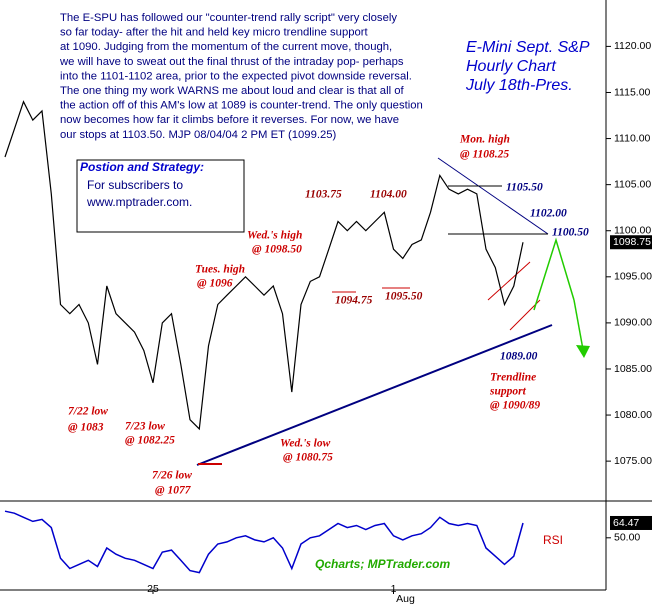 Image resolution: width=652 pixels, height=606 pixels. I want to click on strategy-box, so click(160, 196).